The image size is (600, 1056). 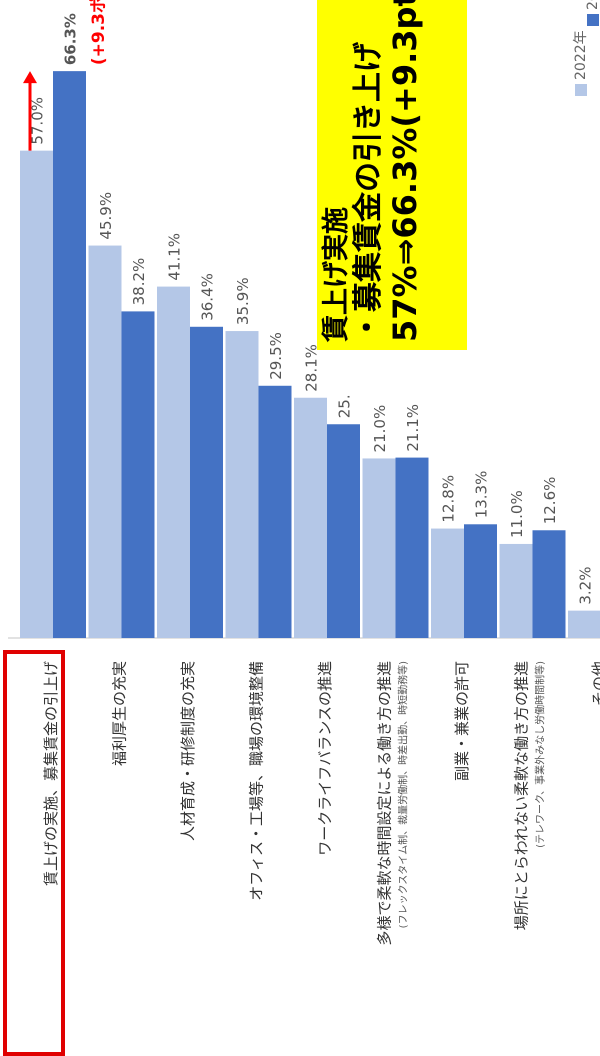 I want to click on category-label-2: 人材育成・研修制度の充実, so click(x=188, y=751).